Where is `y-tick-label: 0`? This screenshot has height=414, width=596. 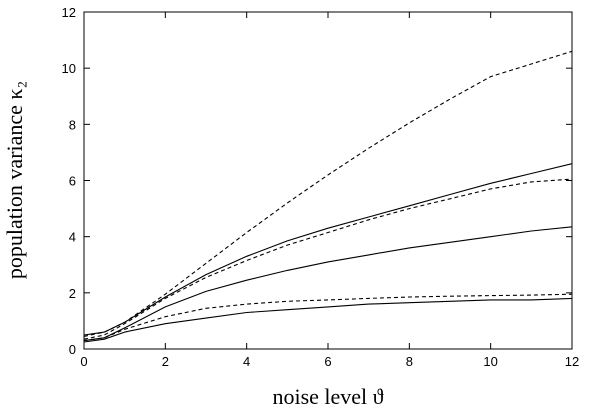
y-tick-label: 0 is located at coordinates (72, 349).